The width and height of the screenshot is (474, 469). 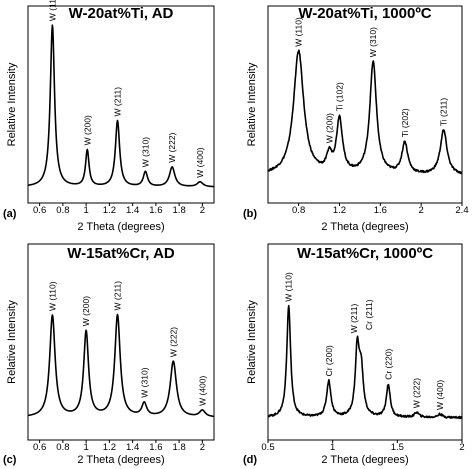 What do you see at coordinates (405, 122) in the screenshot?
I see `peak-label: Ti (202)` at bounding box center [405, 122].